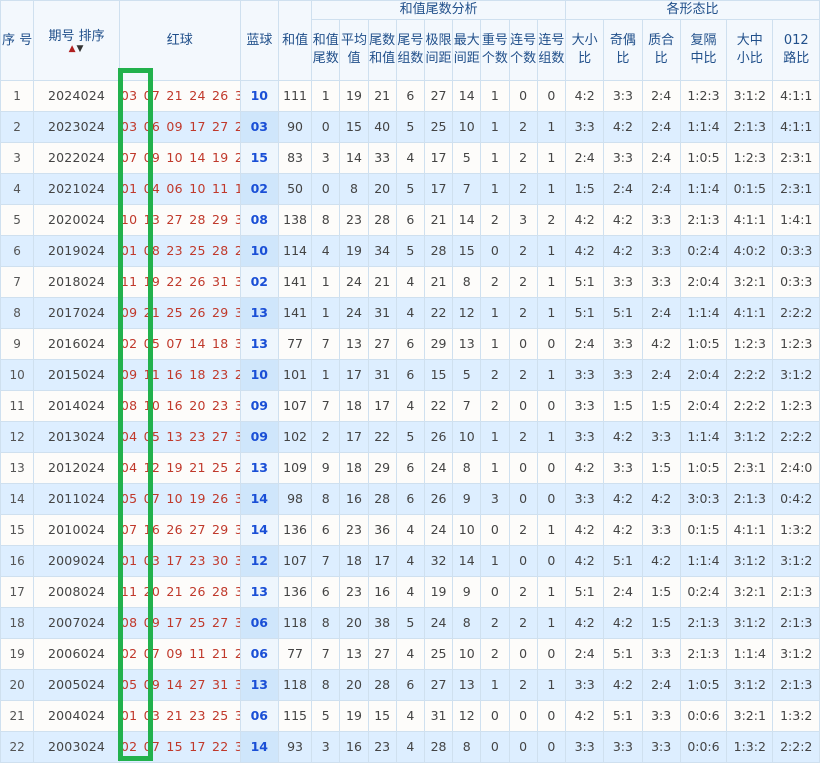 This screenshot has height=763, width=820. I want to click on header-oddeven: 奇偶比, so click(623, 49).